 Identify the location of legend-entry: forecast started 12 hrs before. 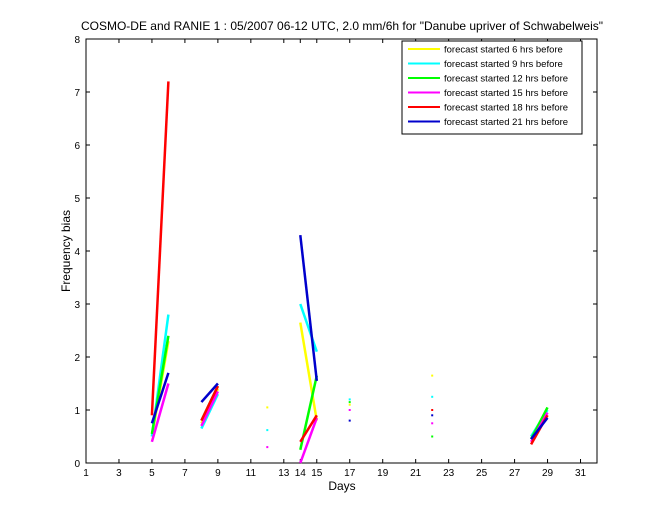
(506, 79).